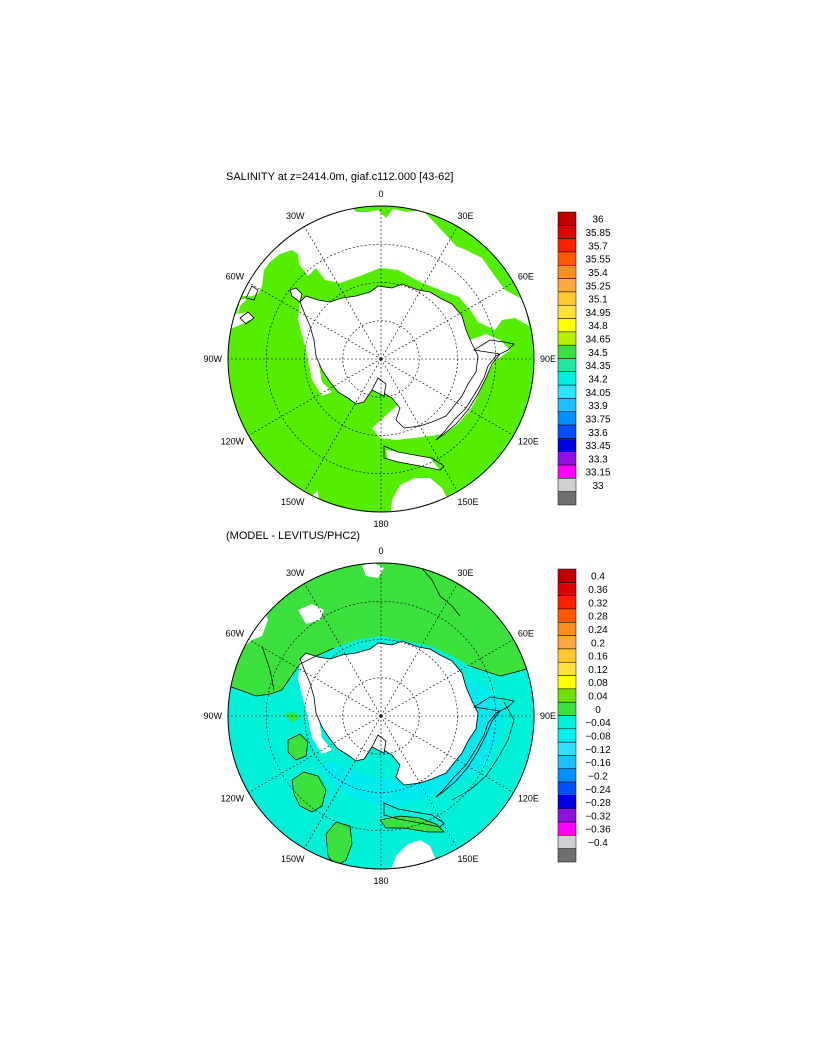 The height and width of the screenshot is (1055, 818). I want to click on longitude-label: 90E, so click(548, 716).